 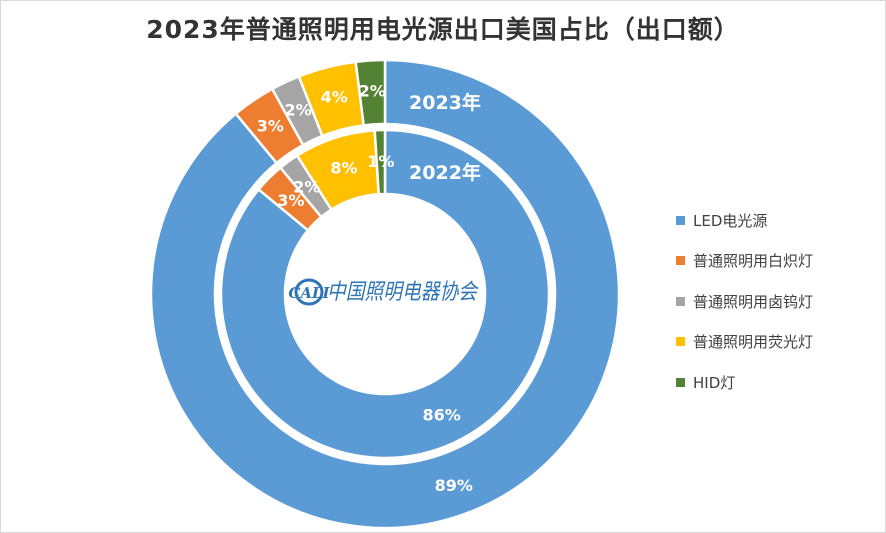 I want to click on legend-label-1: 普通照明用白炽灯, so click(x=753, y=261).